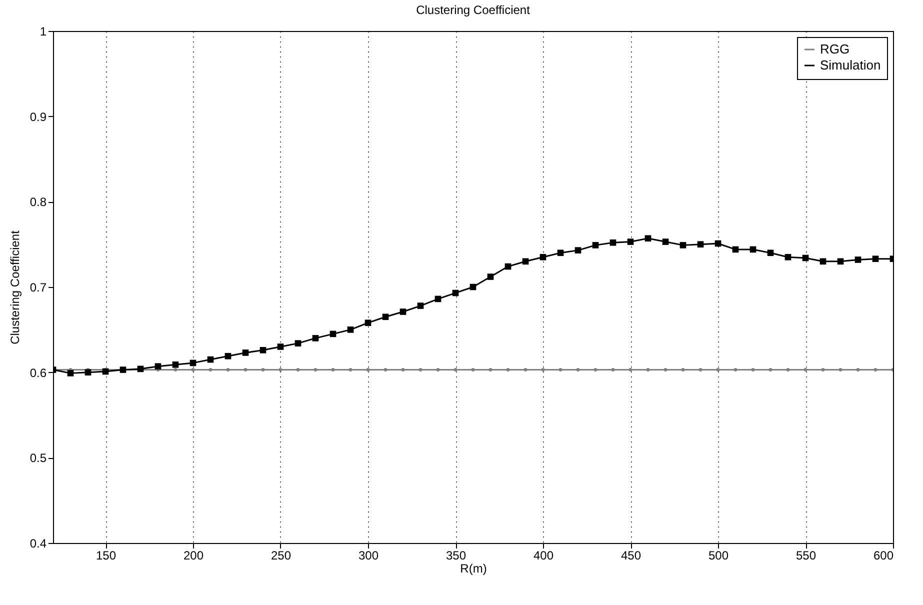  What do you see at coordinates (38, 543) in the screenshot?
I see `y-tick-label: 0.4` at bounding box center [38, 543].